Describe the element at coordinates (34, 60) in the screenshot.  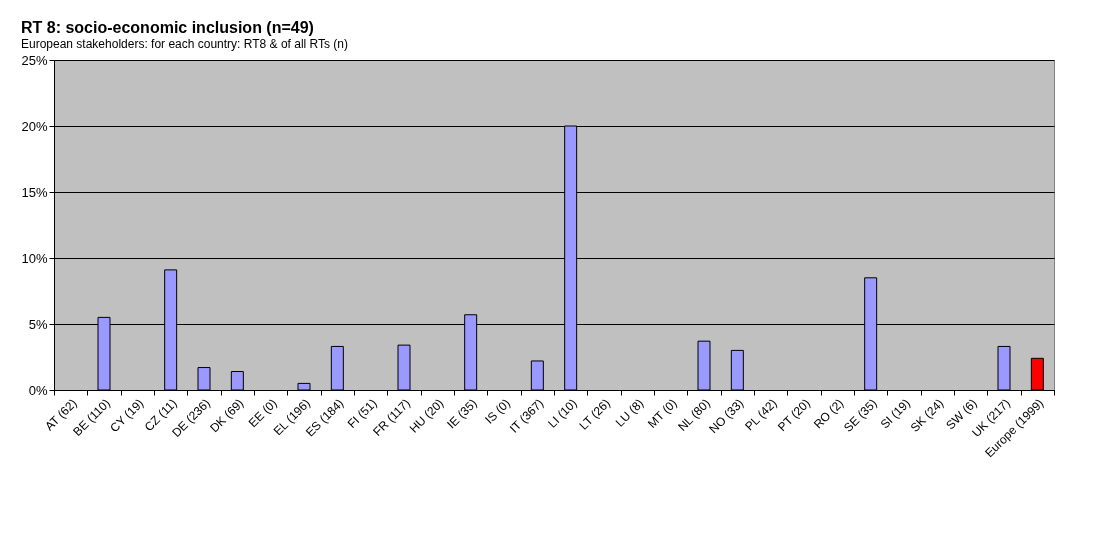
I see `y-tick-label: 25%` at that location.